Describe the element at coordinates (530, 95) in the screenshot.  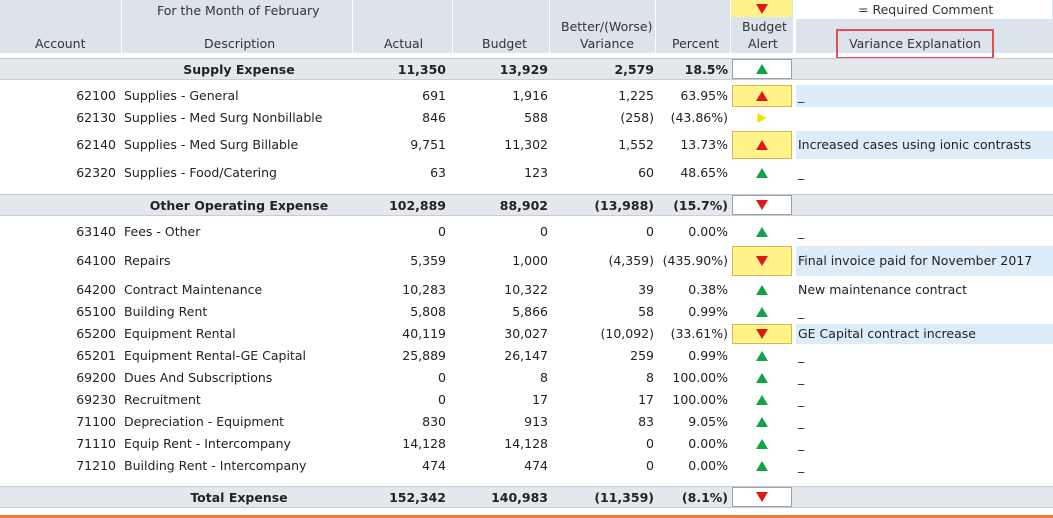
I see `budget-value: 1,916` at that location.